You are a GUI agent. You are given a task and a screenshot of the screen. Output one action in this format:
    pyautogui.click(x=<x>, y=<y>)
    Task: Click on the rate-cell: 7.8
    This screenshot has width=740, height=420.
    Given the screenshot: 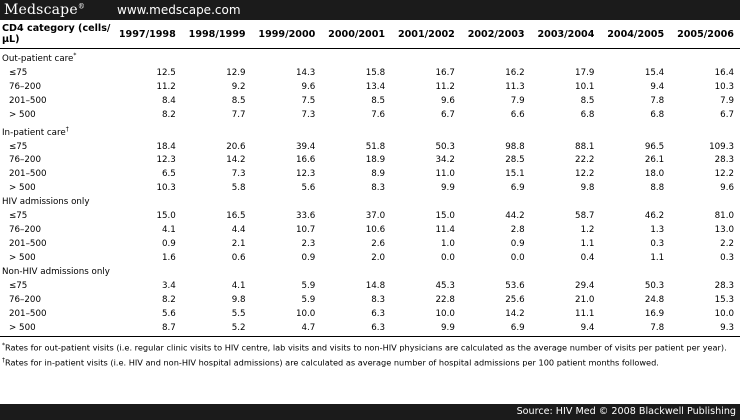 What is the action you would take?
    pyautogui.click(x=657, y=100)
    